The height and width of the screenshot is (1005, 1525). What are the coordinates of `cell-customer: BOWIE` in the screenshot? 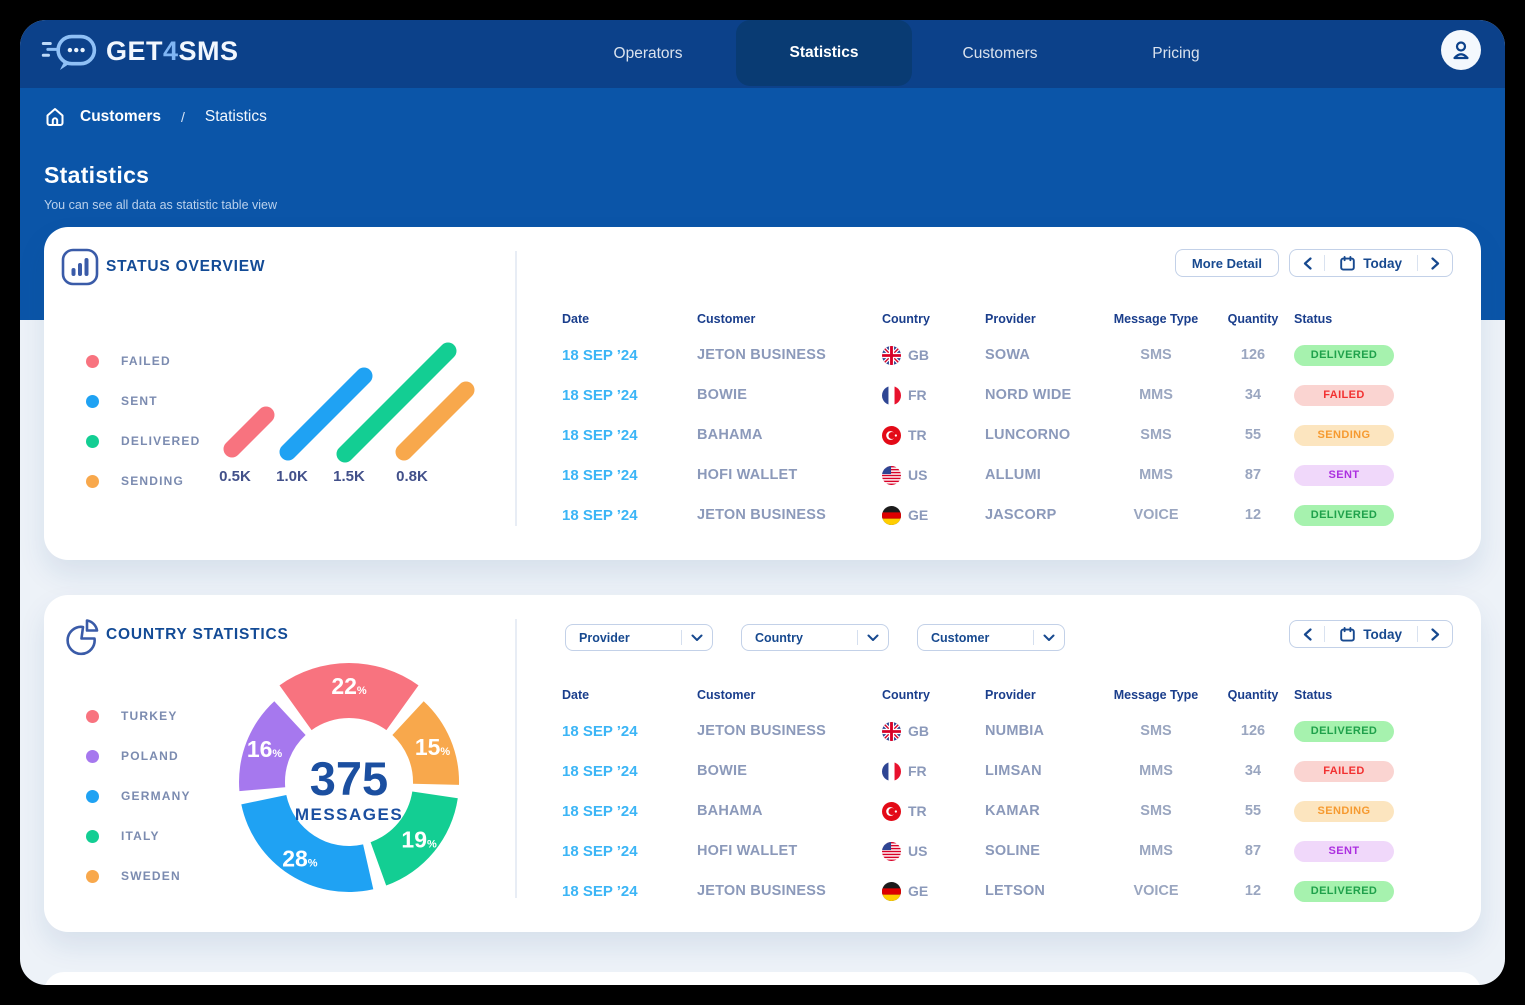 It's located at (722, 395).